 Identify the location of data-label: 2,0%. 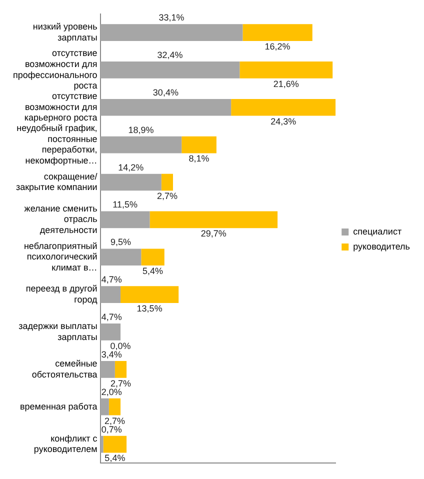
(111, 391).